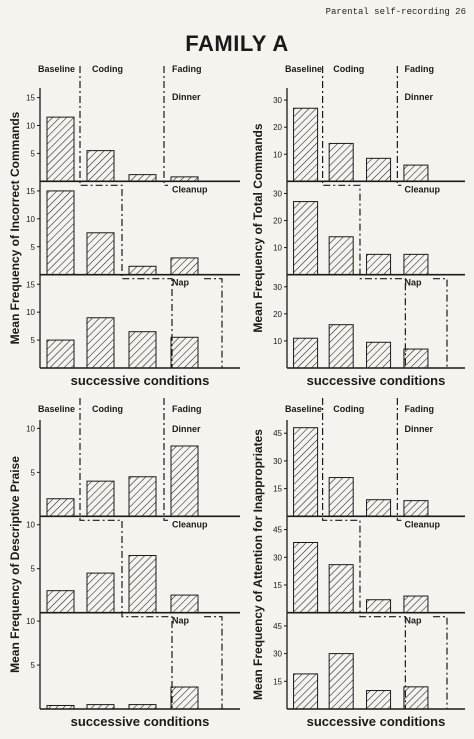 The width and height of the screenshot is (474, 739). Describe the element at coordinates (369, 565) in the screenshot. I see `panel-cleanup: 15 30 45 Cleanup` at that location.